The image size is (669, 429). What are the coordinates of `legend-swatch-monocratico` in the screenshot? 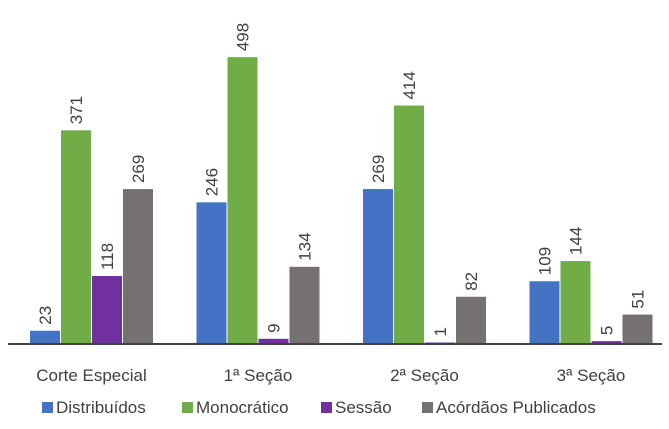 It's located at (187, 407).